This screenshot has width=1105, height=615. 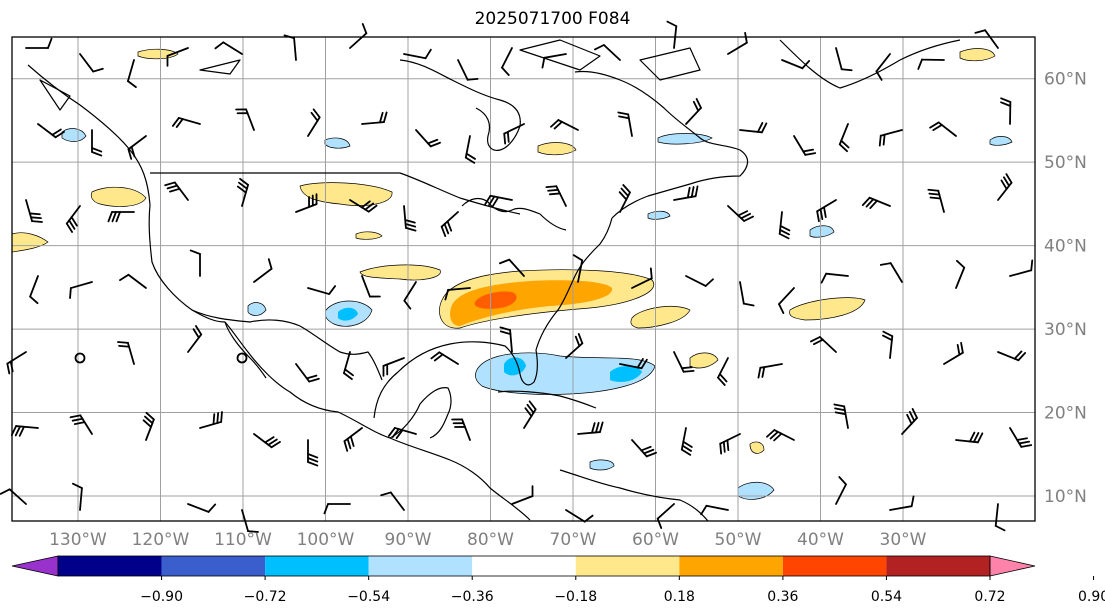 I want to click on colorbar-level-label: −0.72, so click(x=265, y=597).